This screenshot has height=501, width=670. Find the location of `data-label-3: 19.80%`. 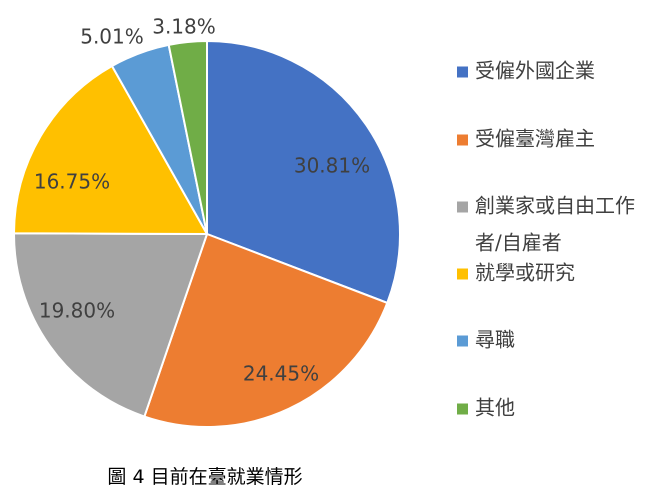

data-label-3: 19.80% is located at coordinates (77, 311).